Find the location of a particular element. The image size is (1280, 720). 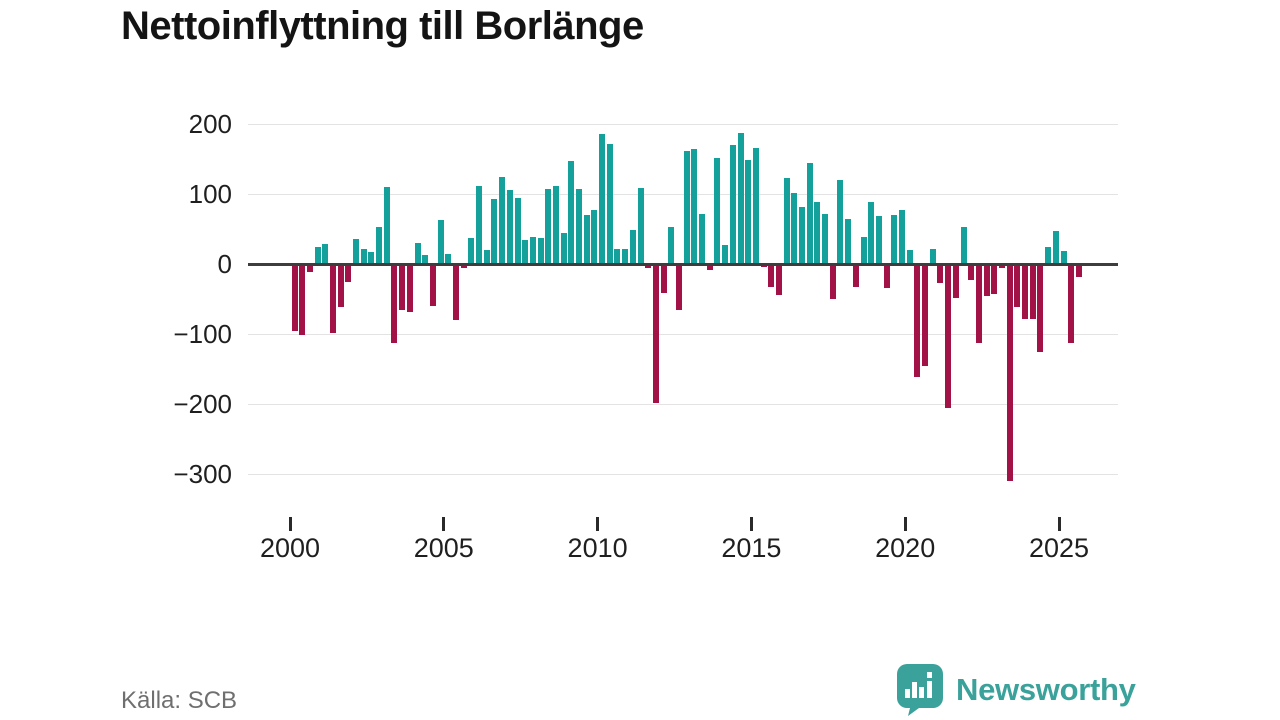

y-axis-label: −100 is located at coordinates (202, 334).